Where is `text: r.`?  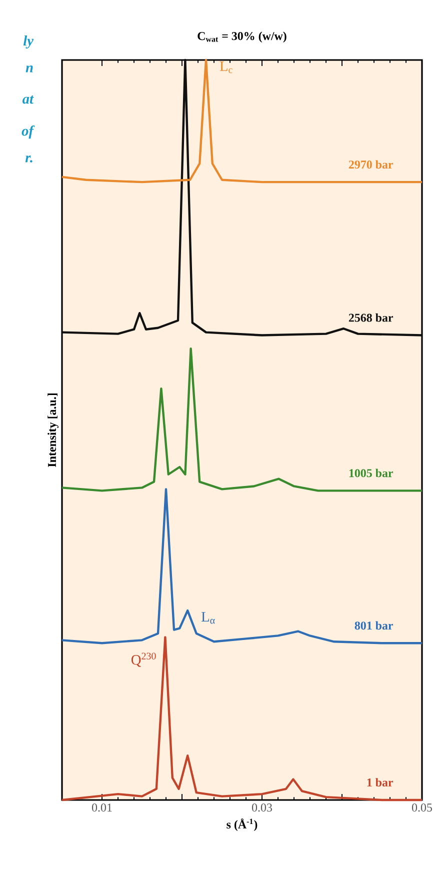 text: r. is located at coordinates (28, 159).